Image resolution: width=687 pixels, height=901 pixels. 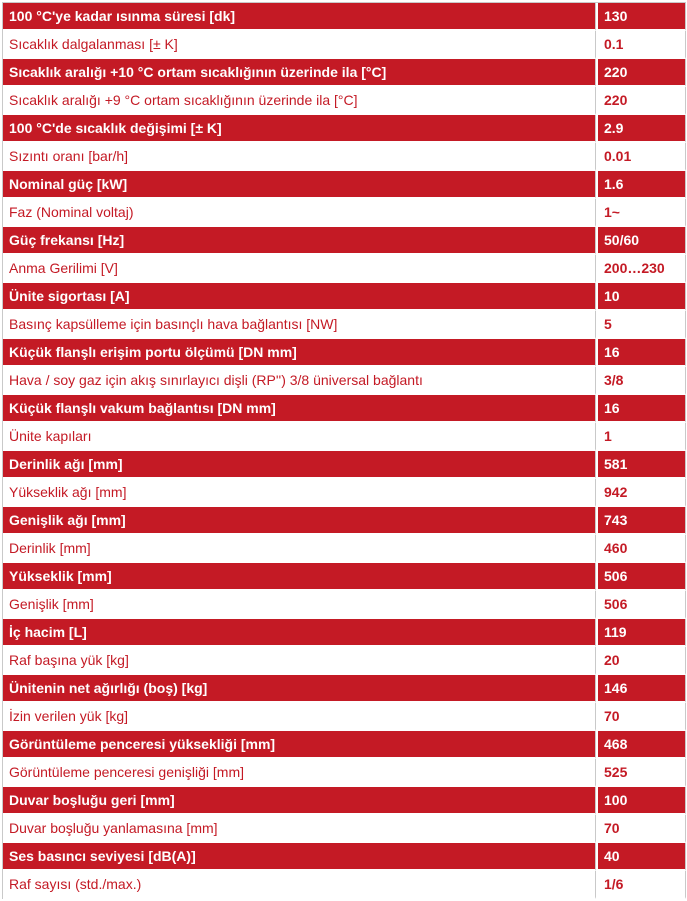 What do you see at coordinates (299, 773) in the screenshot?
I see `spec-label: Görüntüleme penceresi genişliği [mm]` at bounding box center [299, 773].